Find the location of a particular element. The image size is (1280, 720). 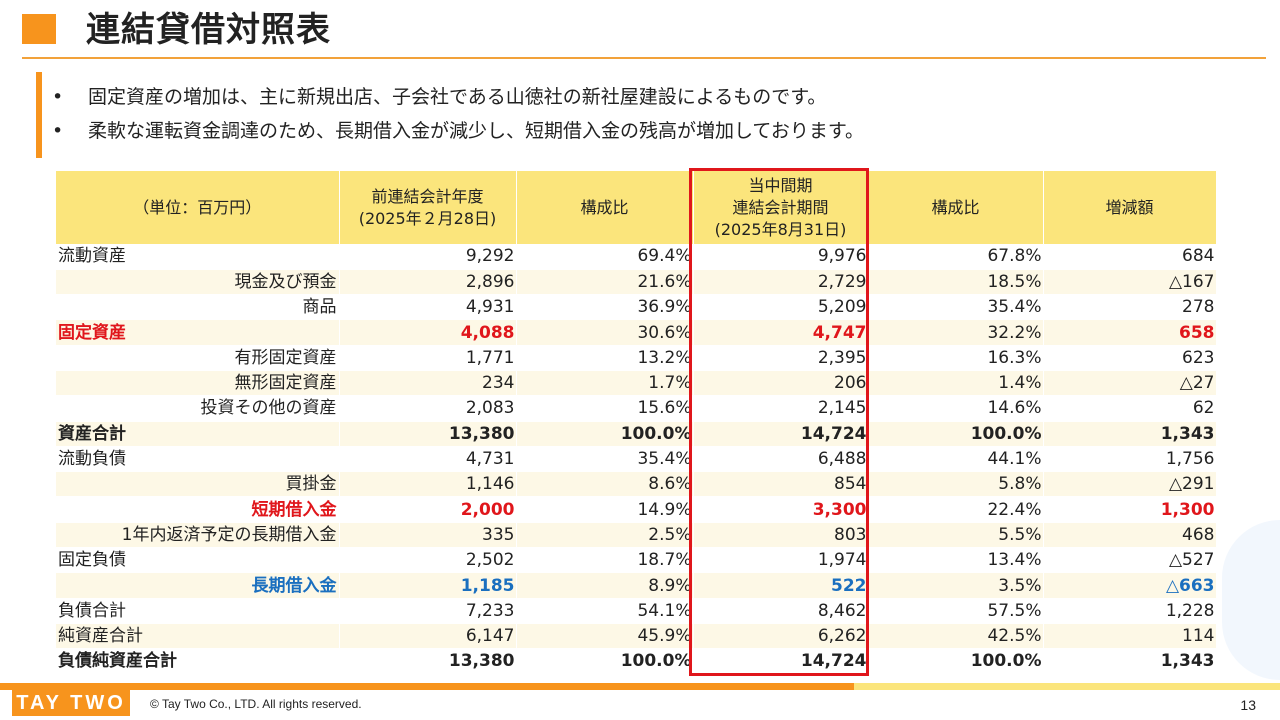

cell-prev-ratio: 36.9% is located at coordinates (605, 307).